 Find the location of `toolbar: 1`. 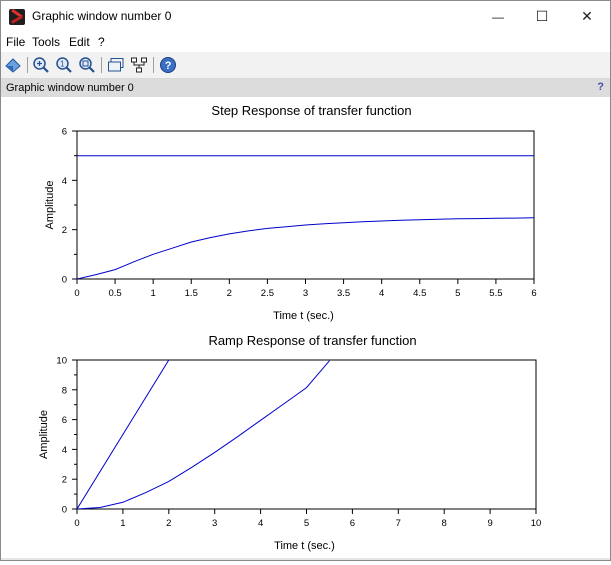

toolbar: 1 is located at coordinates (305, 65).